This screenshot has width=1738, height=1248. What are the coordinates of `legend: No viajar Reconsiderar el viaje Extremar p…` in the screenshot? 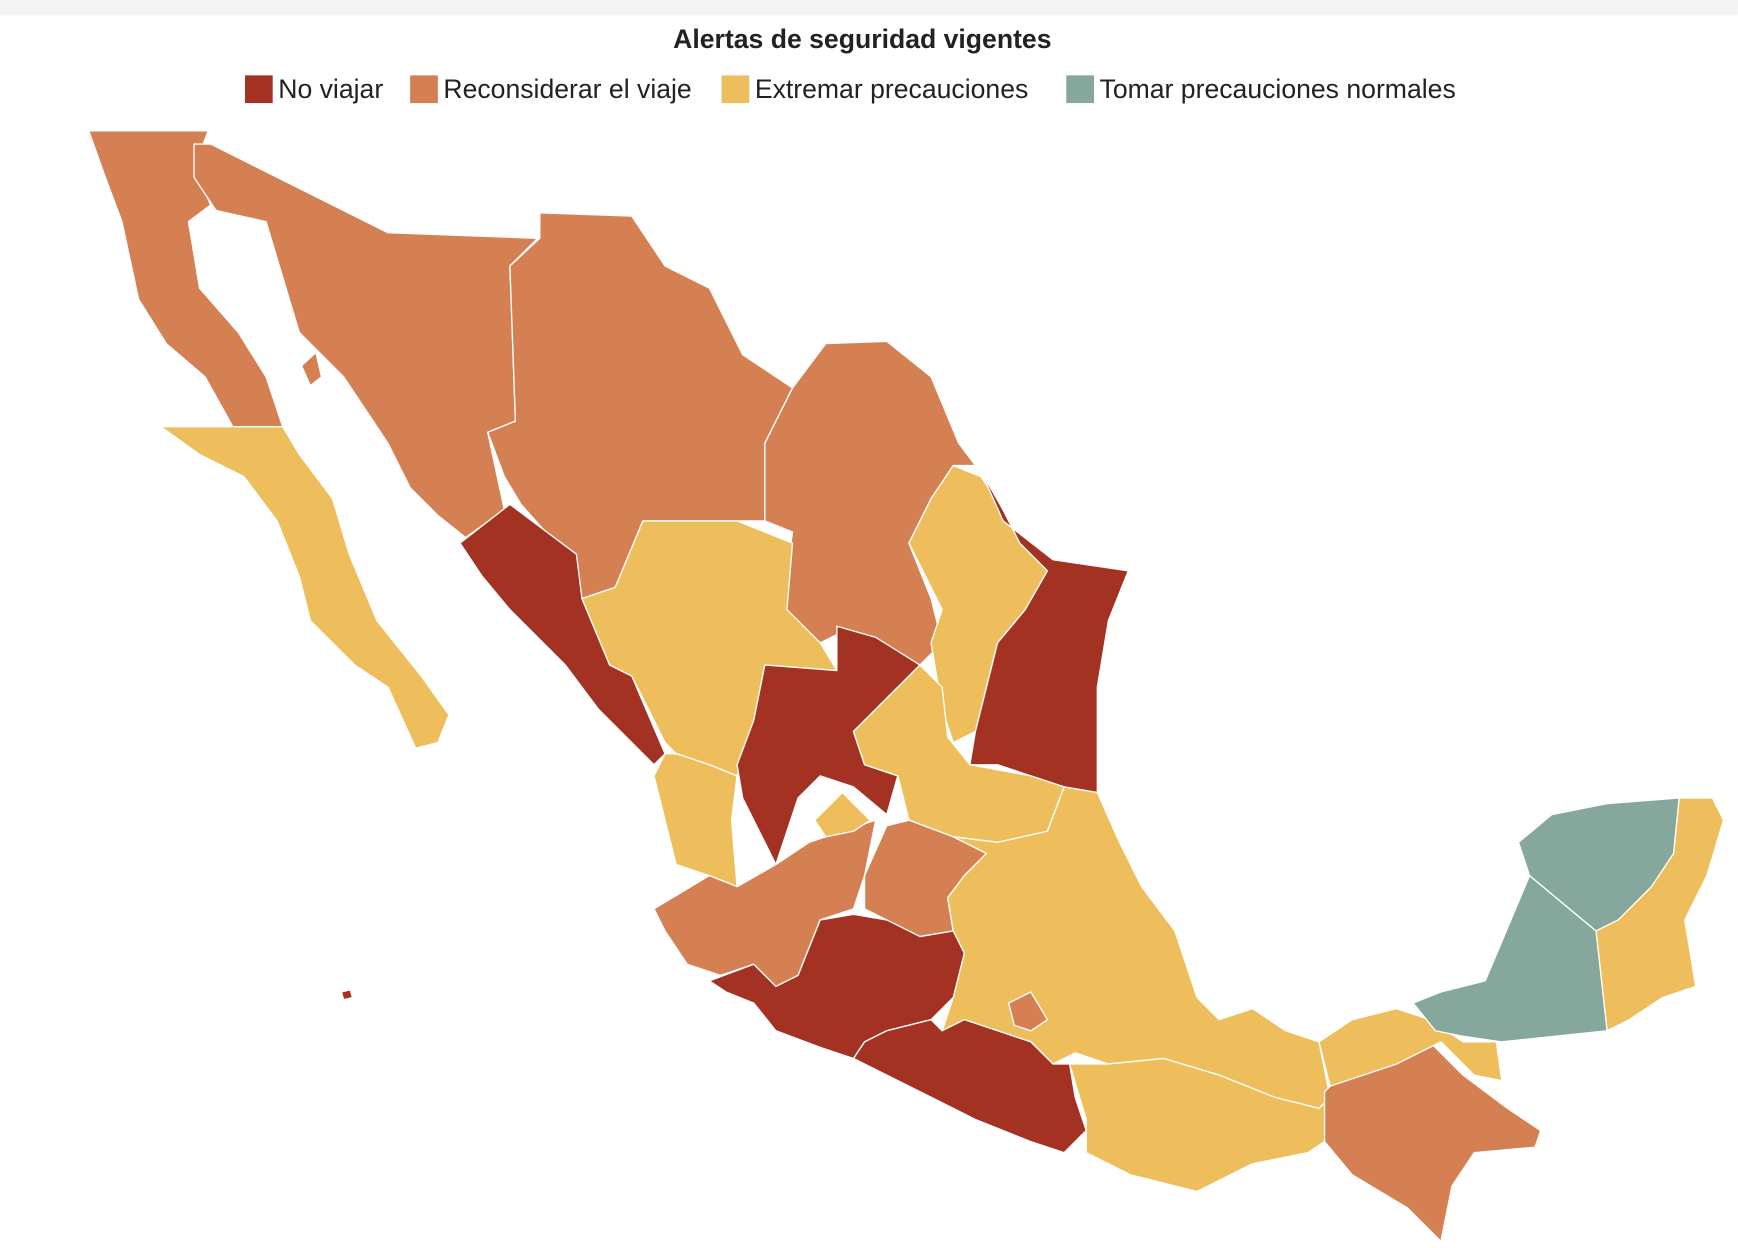 It's located at (850, 89).